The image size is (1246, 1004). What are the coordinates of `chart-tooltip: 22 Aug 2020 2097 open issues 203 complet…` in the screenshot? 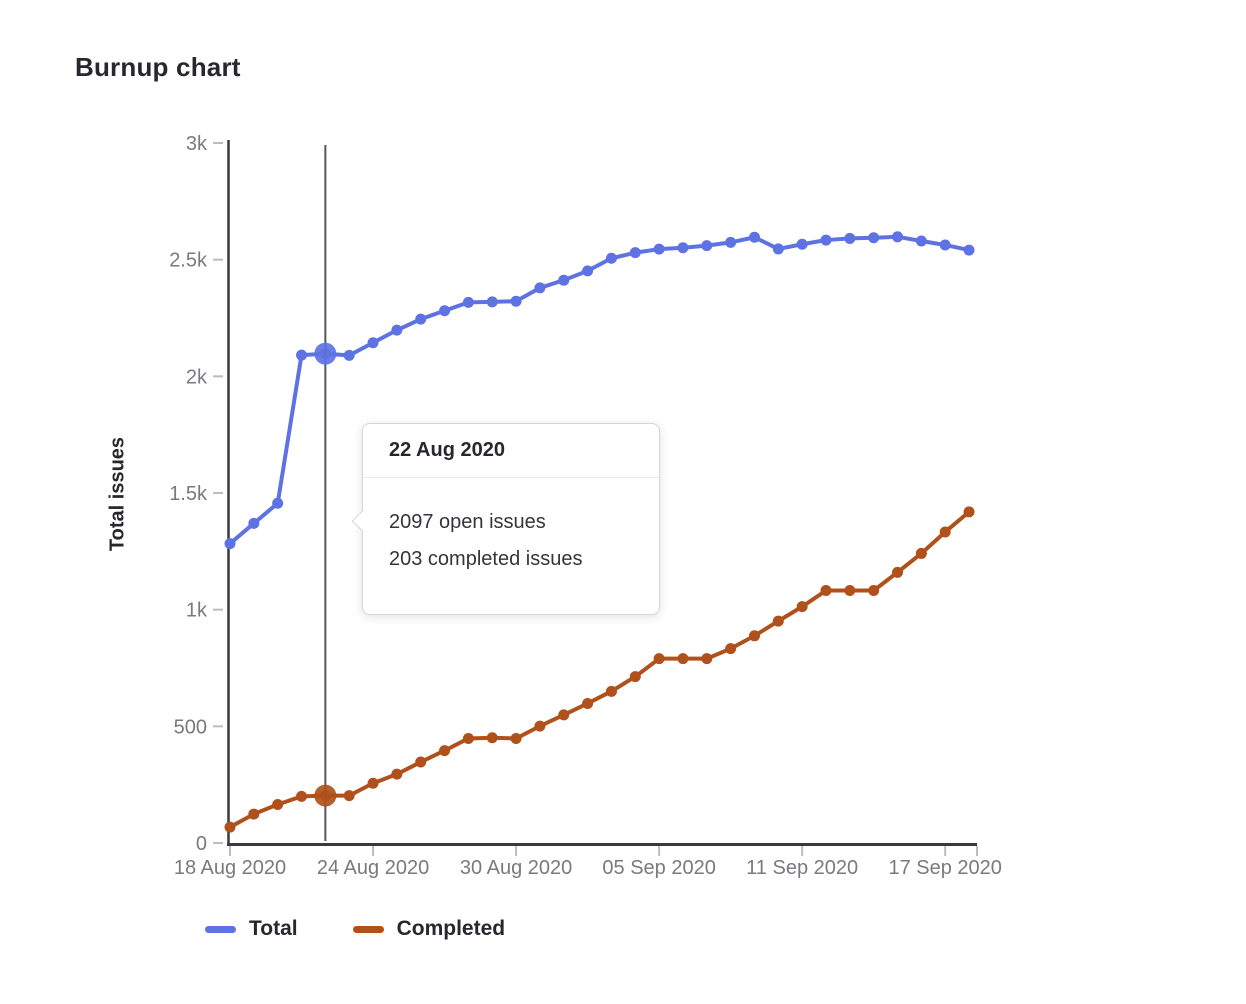 It's located at (505, 519).